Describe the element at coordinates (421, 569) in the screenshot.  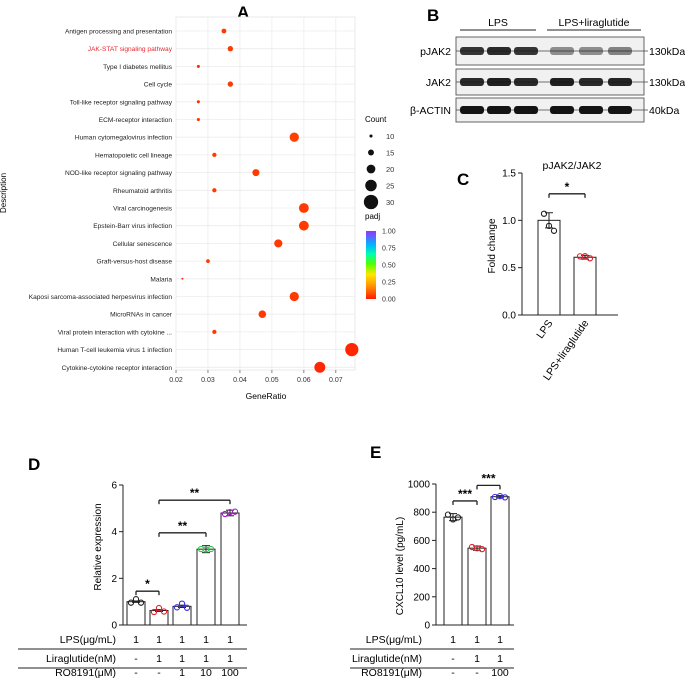
I see `y-tick-label: 400` at that location.